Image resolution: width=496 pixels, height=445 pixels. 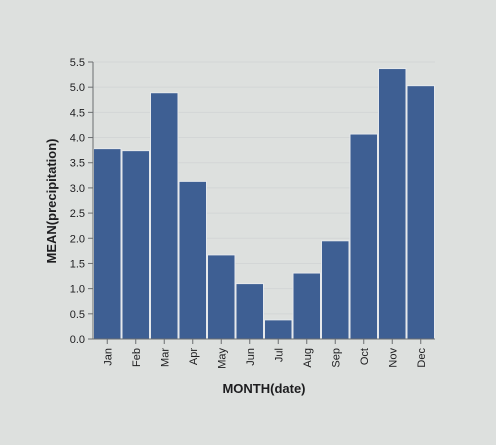 What do you see at coordinates (77, 340) in the screenshot?
I see `y-tick-label: 0.0` at bounding box center [77, 340].